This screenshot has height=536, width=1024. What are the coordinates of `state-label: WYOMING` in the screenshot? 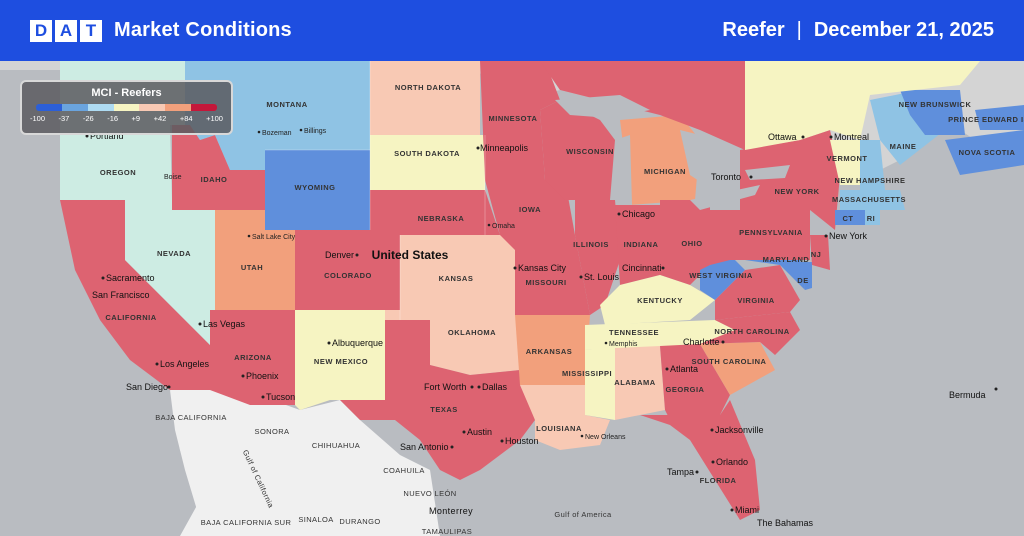 It's located at (315, 187).